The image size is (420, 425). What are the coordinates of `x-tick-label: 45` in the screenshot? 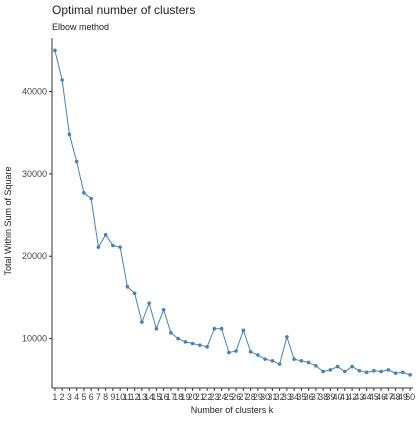 It's located at (374, 397).